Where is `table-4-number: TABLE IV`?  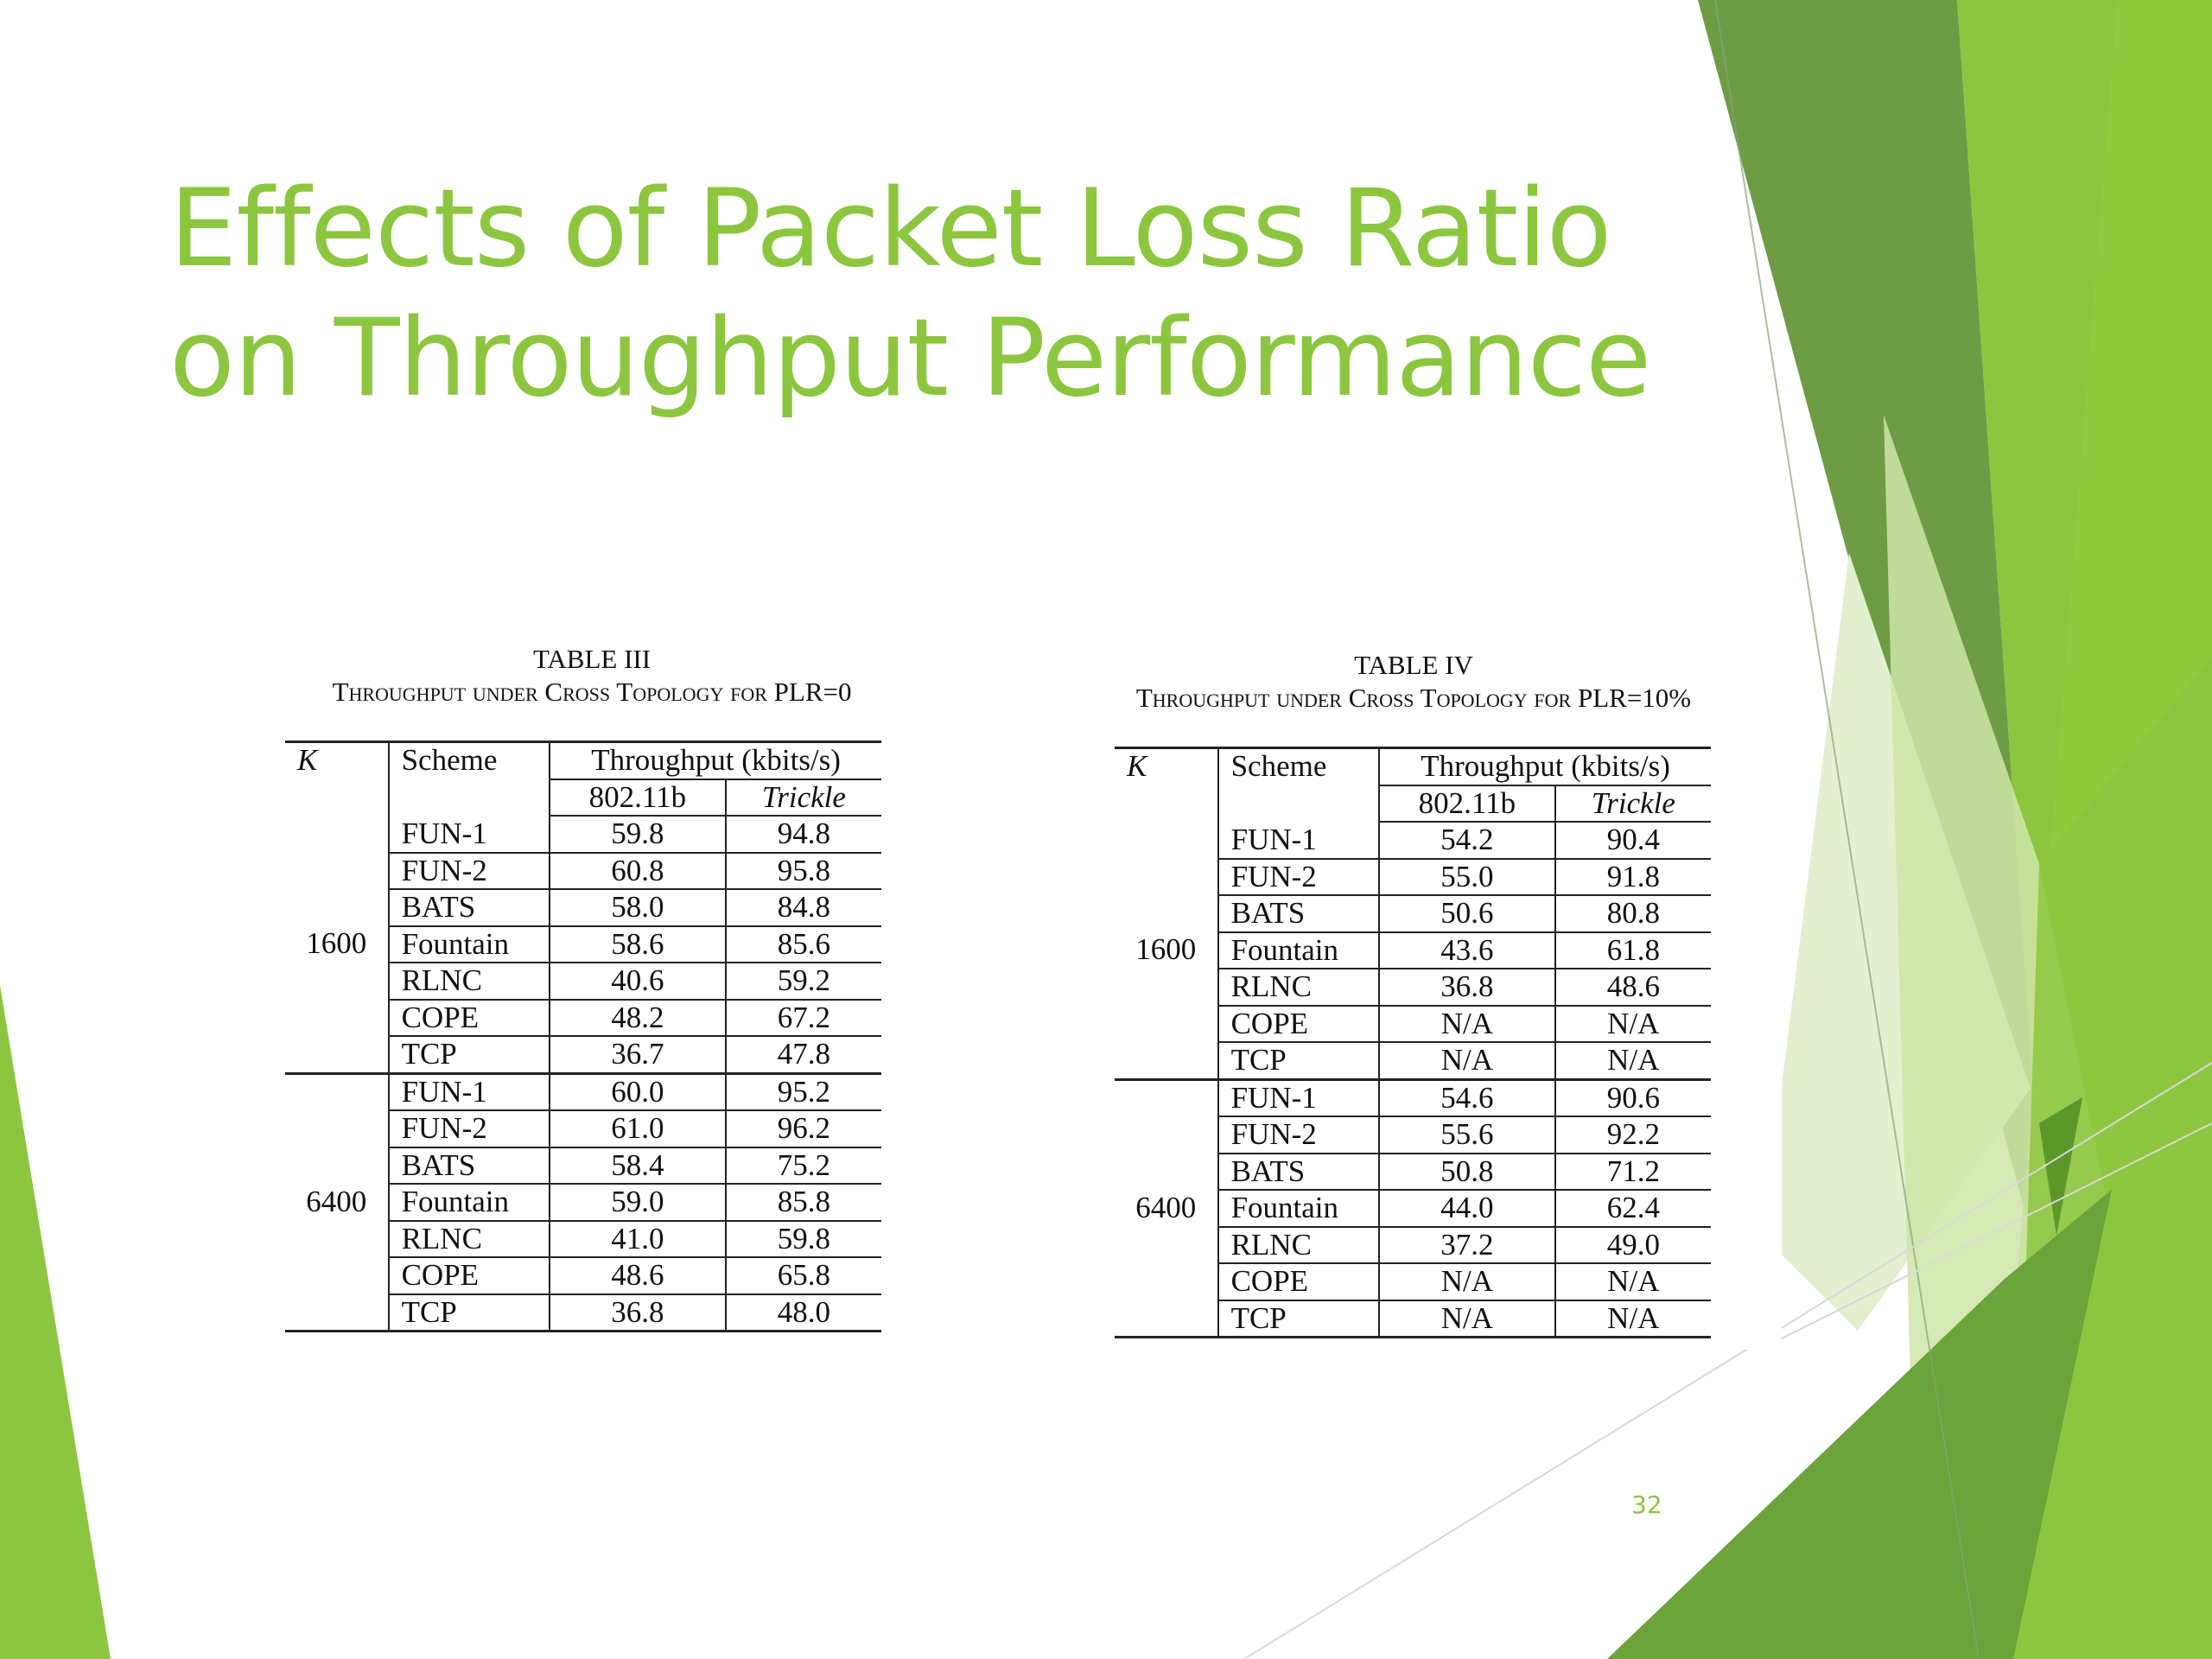
table-4-number: TABLE IV is located at coordinates (1413, 665).